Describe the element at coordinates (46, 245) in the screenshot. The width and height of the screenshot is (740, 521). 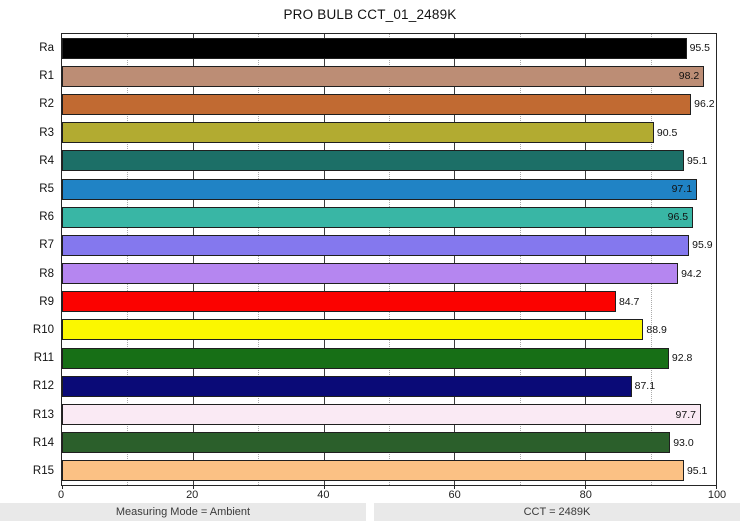
I see `category-label-r7: R7` at that location.